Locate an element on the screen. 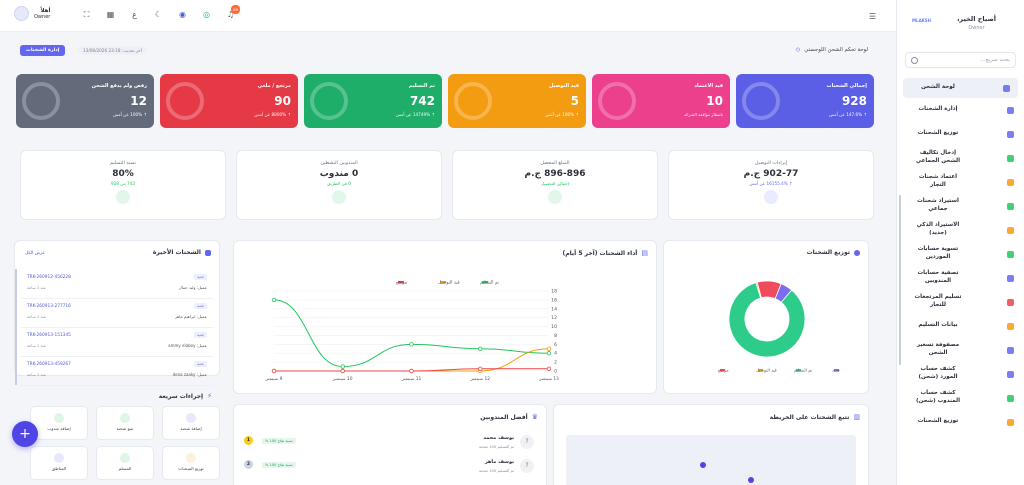 The image size is (1024, 485). tracking-number: TRK-260913-277716 is located at coordinates (49, 306).